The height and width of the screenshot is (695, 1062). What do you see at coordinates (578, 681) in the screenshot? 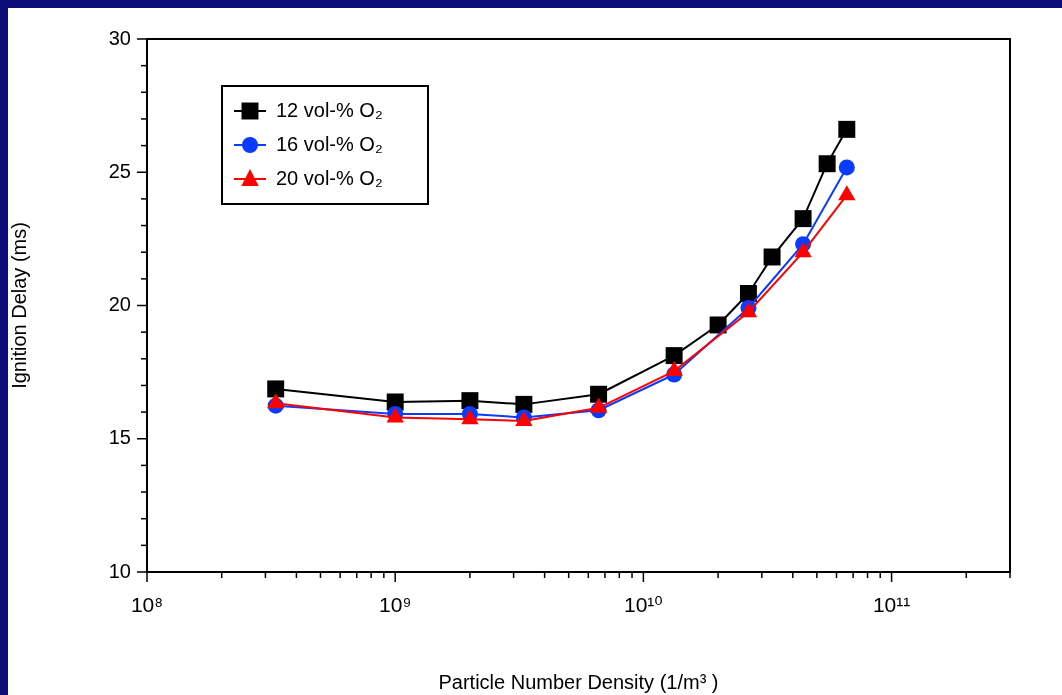
I see `x-axis-title: Particle Number Density (1/m³ )` at bounding box center [578, 681].